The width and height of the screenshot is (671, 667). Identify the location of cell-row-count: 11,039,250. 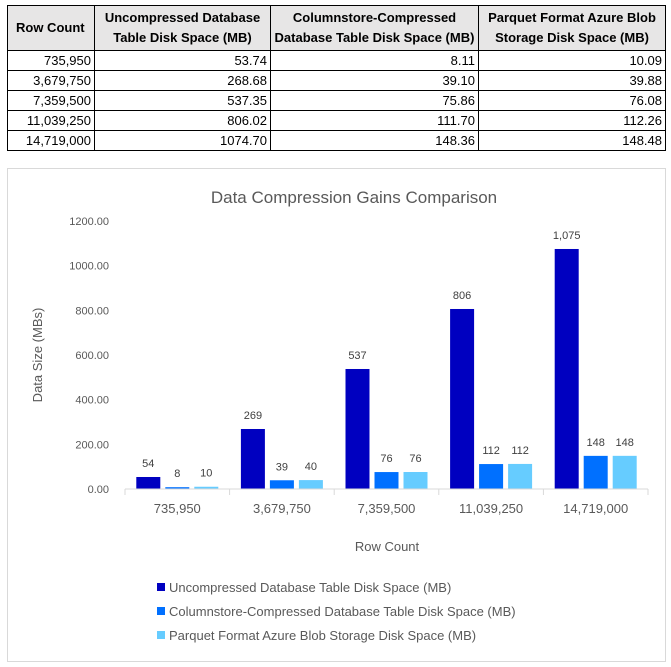
(51, 120).